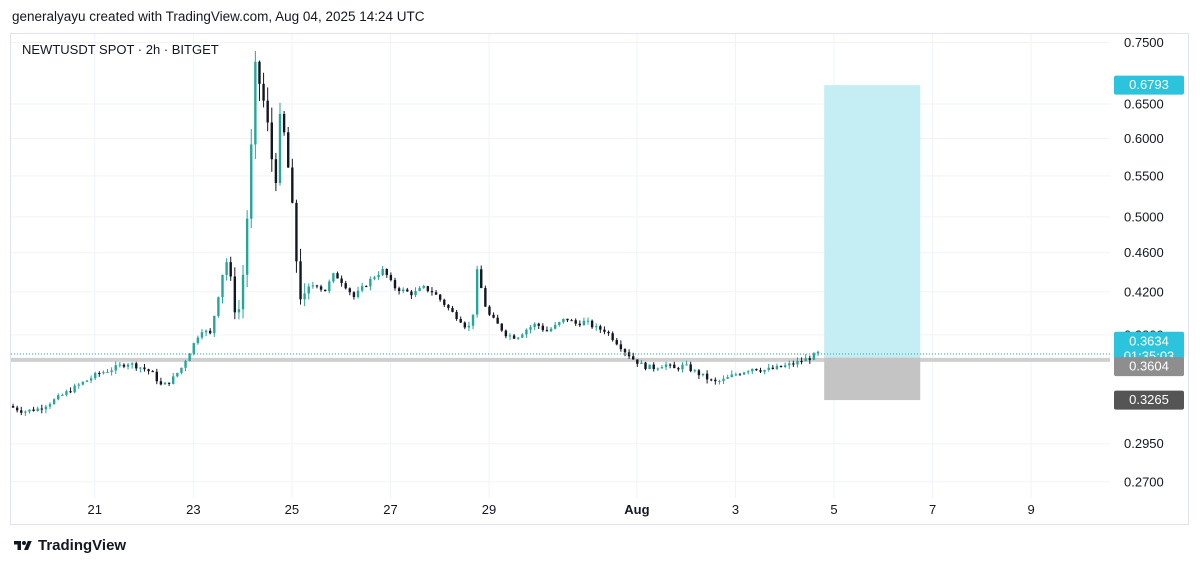 This screenshot has width=1200, height=566. Describe the element at coordinates (69, 545) in the screenshot. I see `tradingview-branding: TradingView` at that location.